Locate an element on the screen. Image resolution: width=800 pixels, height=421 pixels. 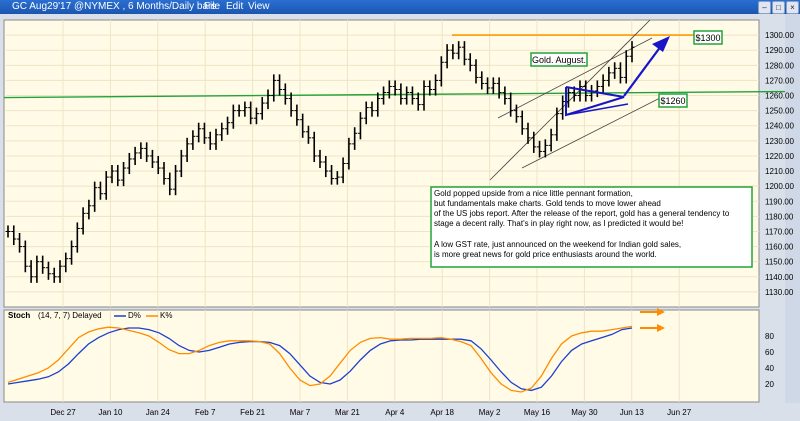
x-tick-label: Feb 7 is located at coordinates (205, 412).